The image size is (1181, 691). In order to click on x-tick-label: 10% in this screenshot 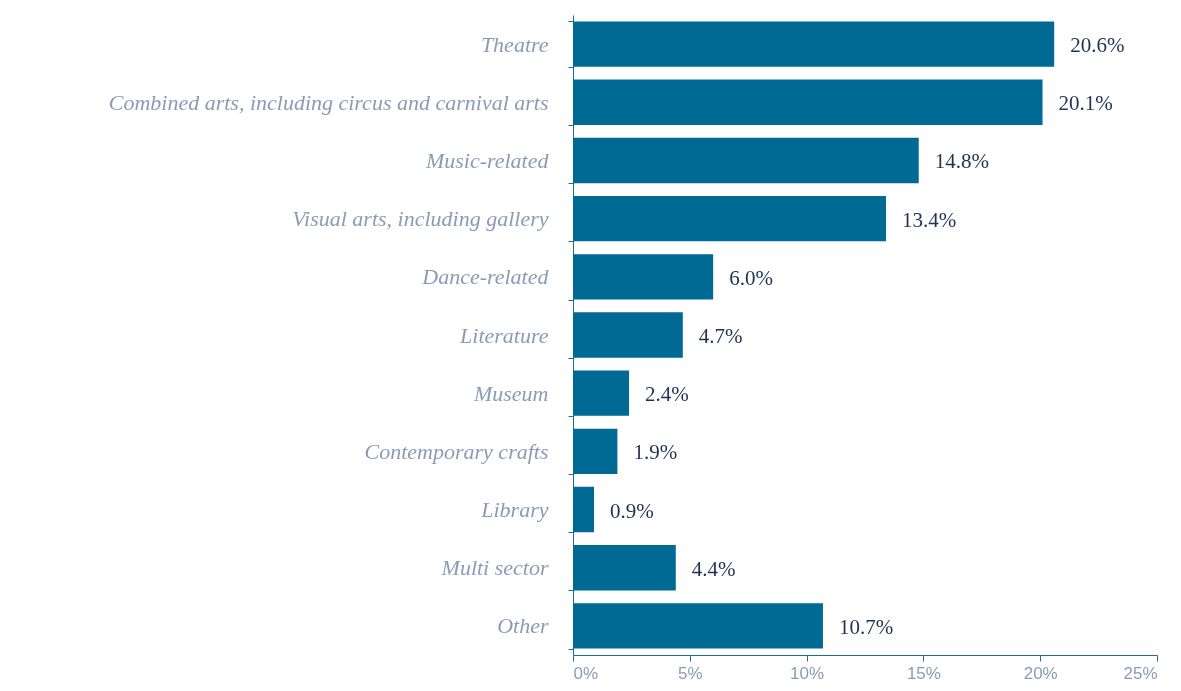, I will do `click(807, 673)`.